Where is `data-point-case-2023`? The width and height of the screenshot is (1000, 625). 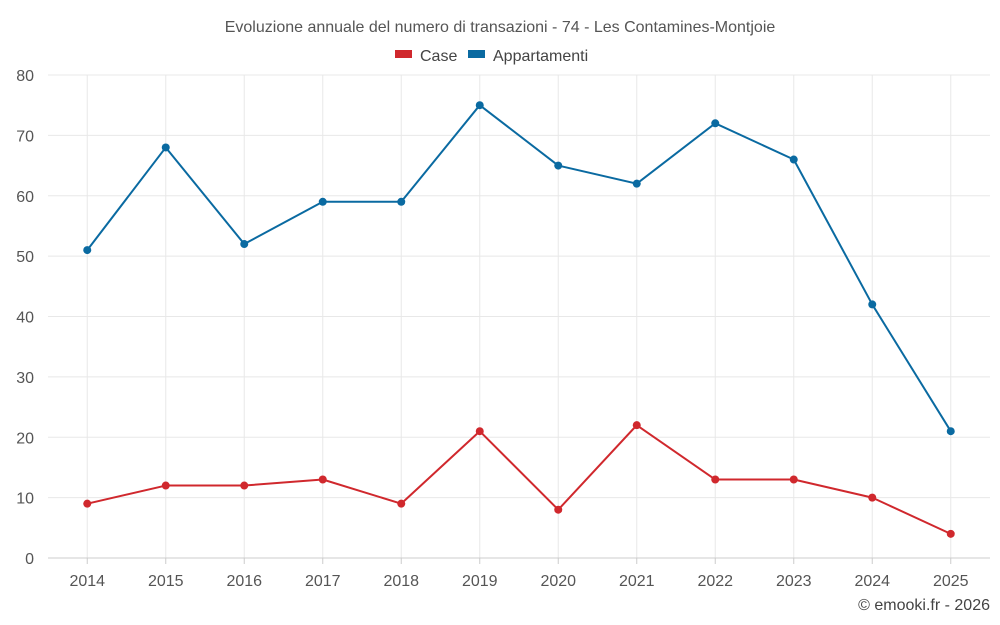 data-point-case-2023 is located at coordinates (793, 479).